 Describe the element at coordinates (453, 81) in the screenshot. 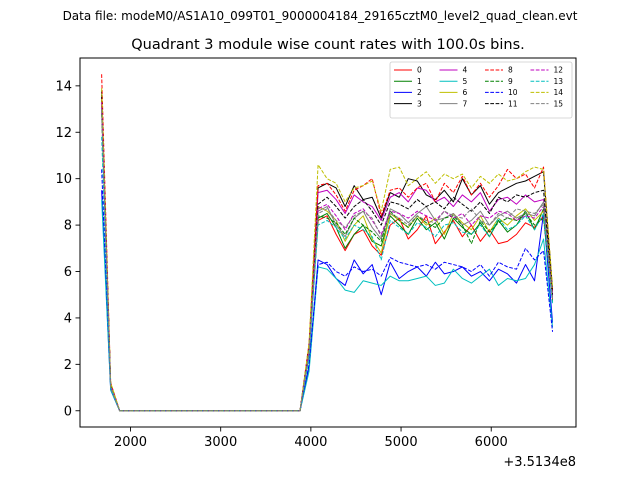

I see `legend-entry-5: 5` at that location.